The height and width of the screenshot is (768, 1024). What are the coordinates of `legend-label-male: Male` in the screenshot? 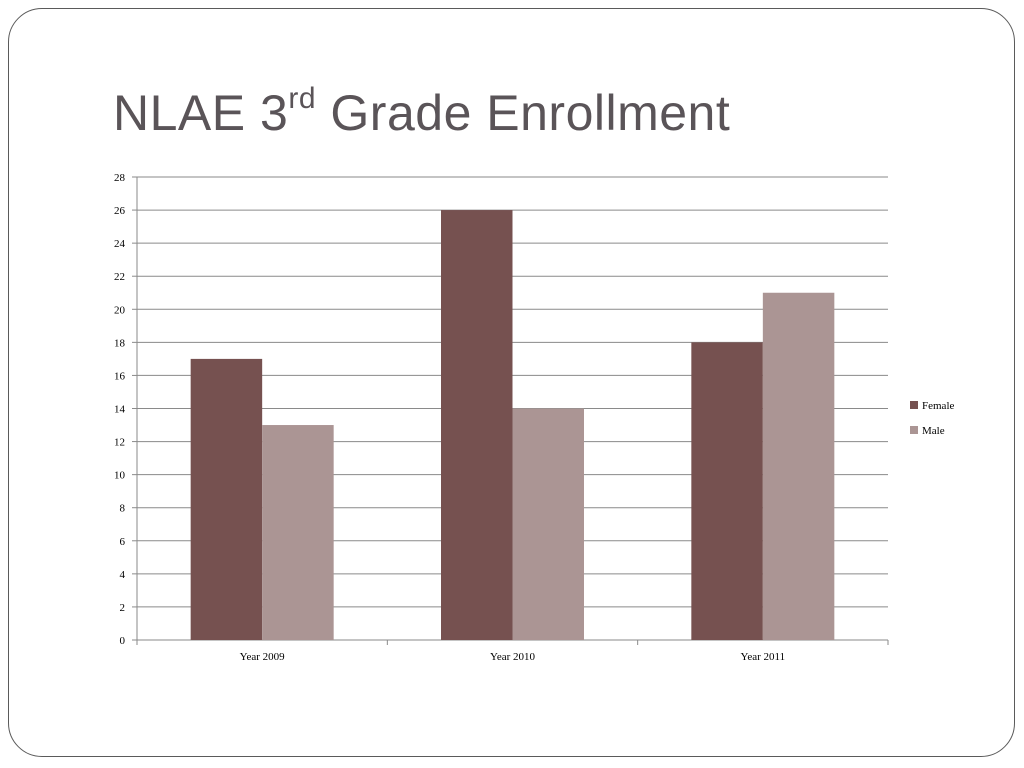 It's located at (933, 431).